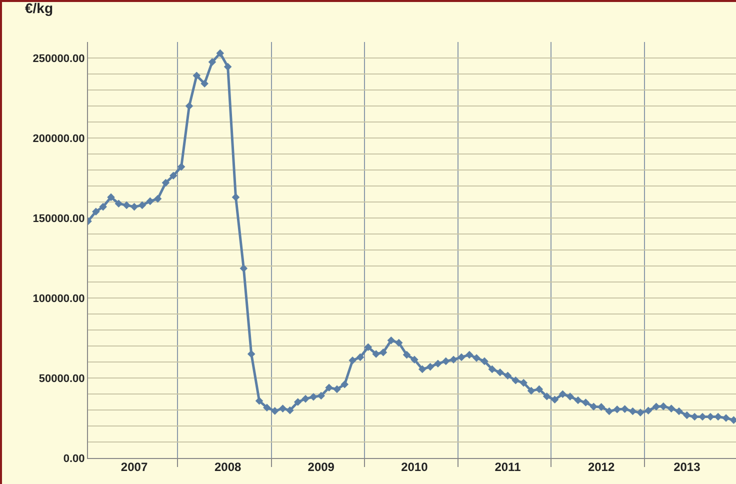 This screenshot has width=736, height=484. Describe the element at coordinates (508, 467) in the screenshot. I see `x-tick-label: 2011` at that location.